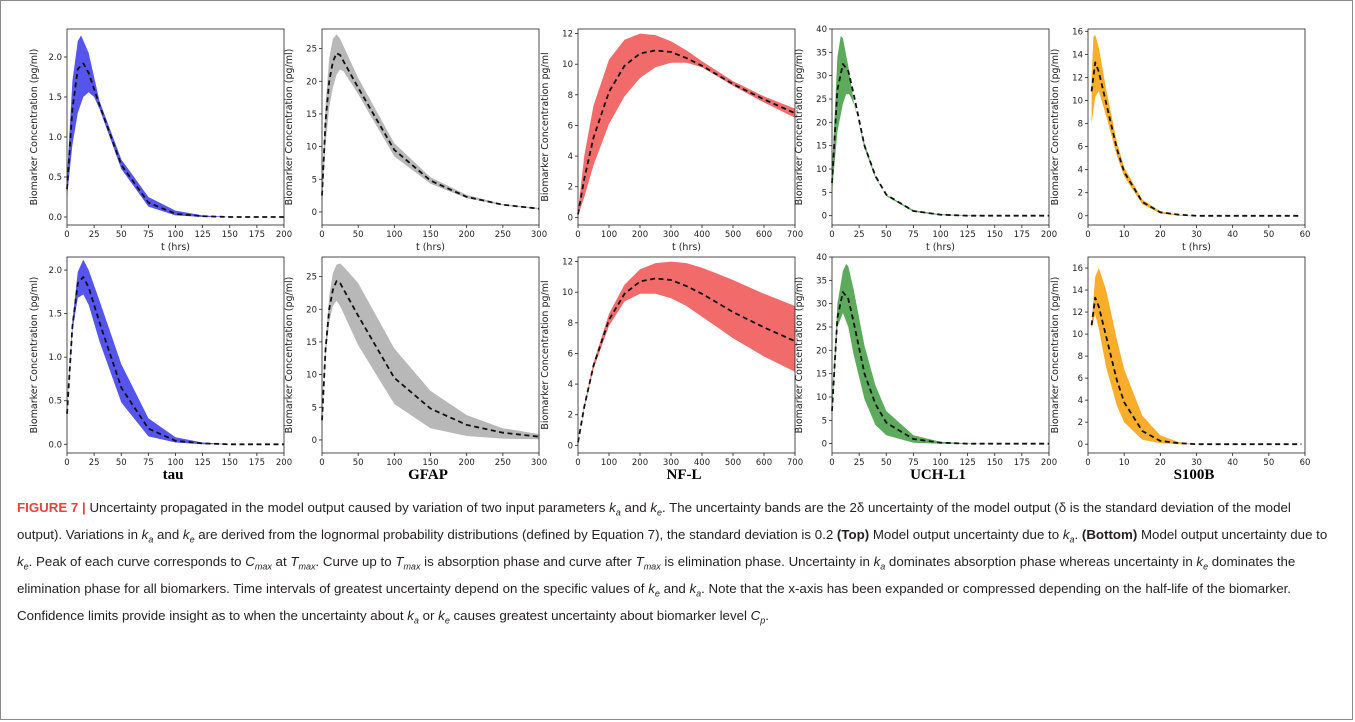 The image size is (1355, 722). What do you see at coordinates (821, 281) in the screenshot?
I see `y-tick-label: 35` at bounding box center [821, 281].